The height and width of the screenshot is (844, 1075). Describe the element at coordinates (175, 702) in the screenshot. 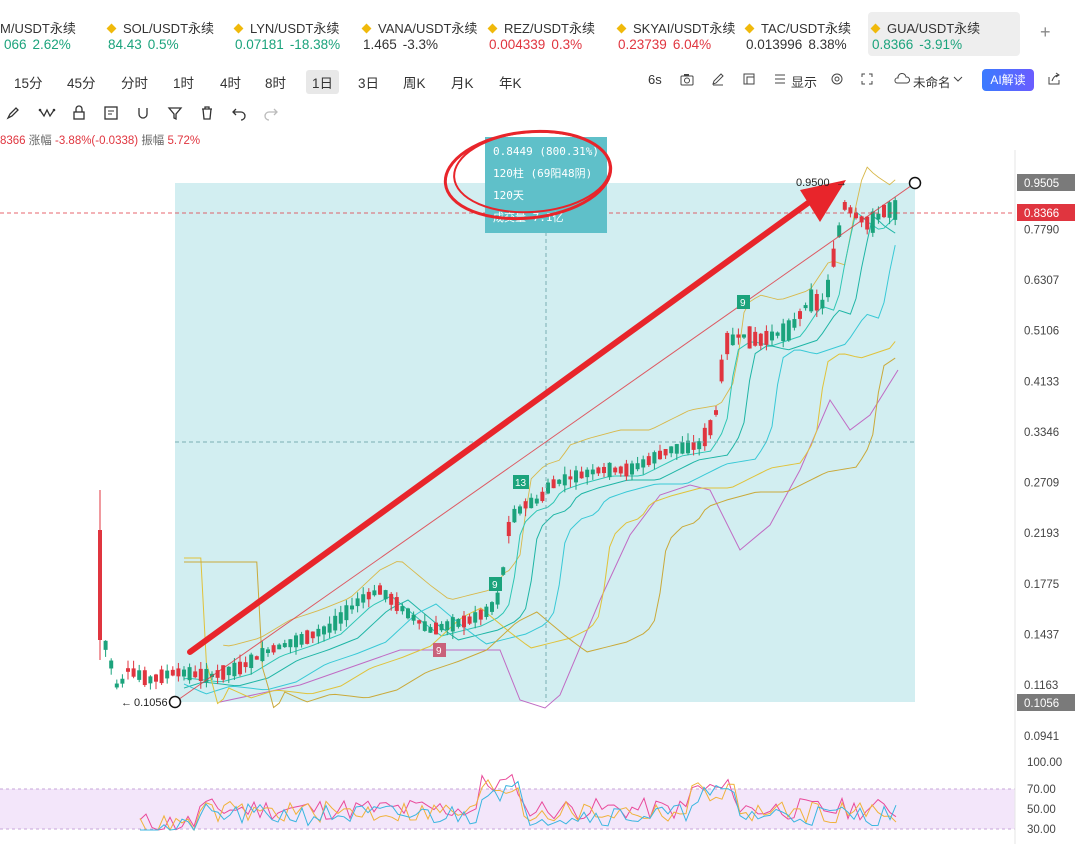

I see `measure-start-handle` at that location.